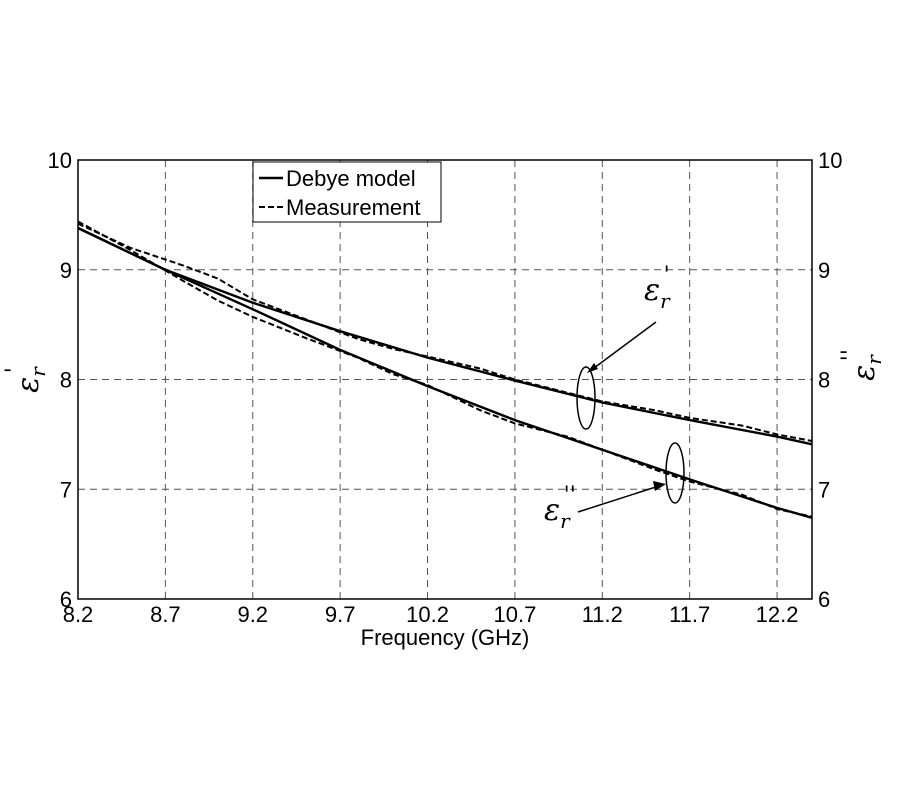 Image resolution: width=900 pixels, height=800 pixels. What do you see at coordinates (620, 498) in the screenshot?
I see `arrow-eps-imag` at bounding box center [620, 498].